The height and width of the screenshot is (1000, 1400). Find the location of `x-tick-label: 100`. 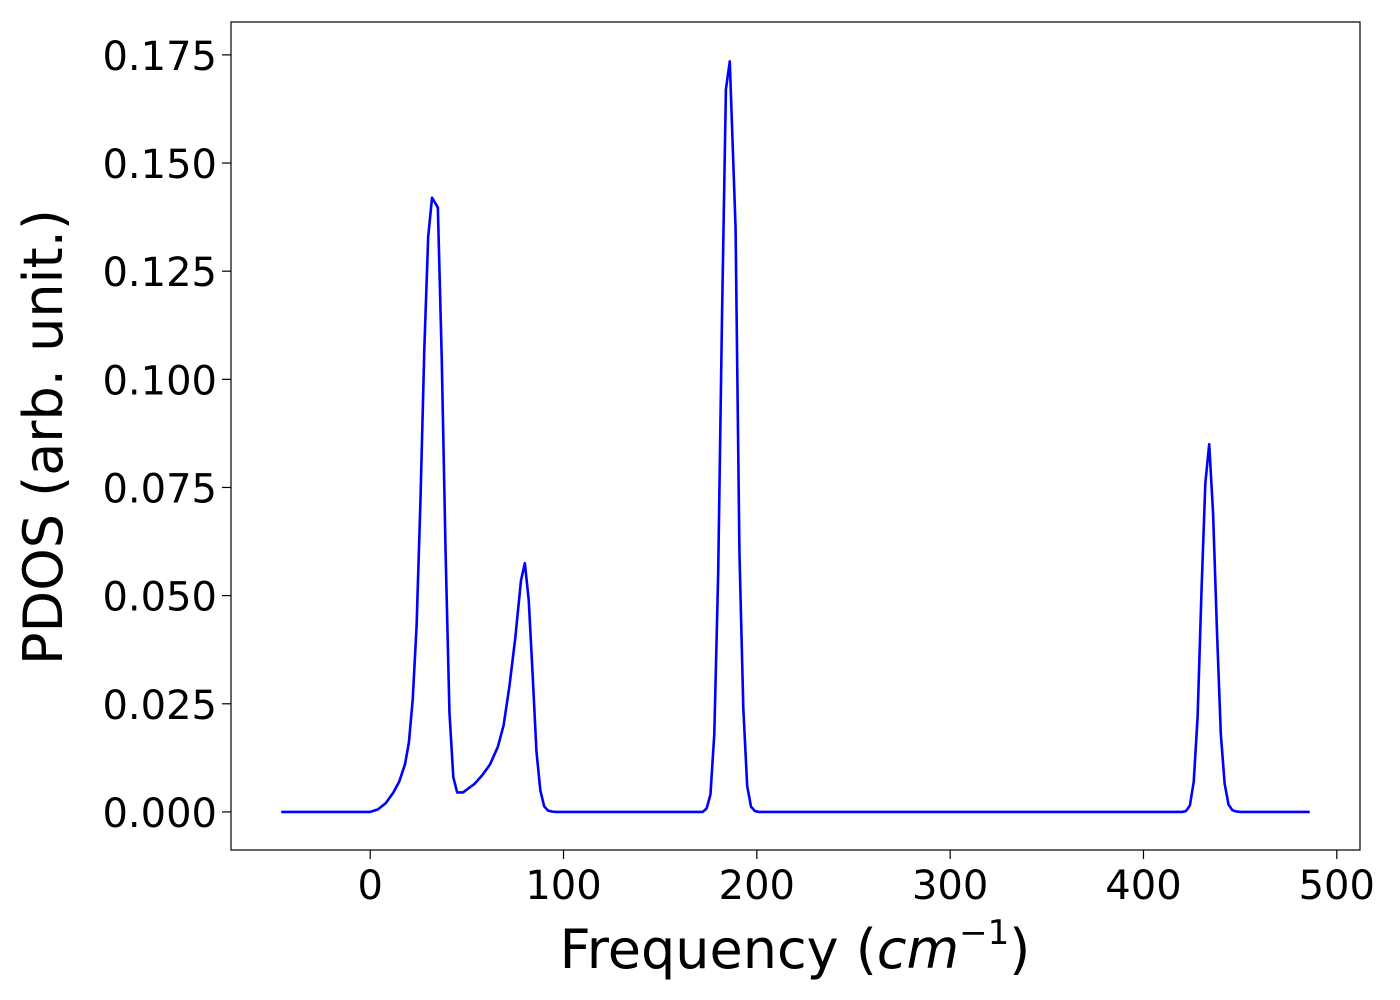

x-tick-label: 100 is located at coordinates (563, 886).